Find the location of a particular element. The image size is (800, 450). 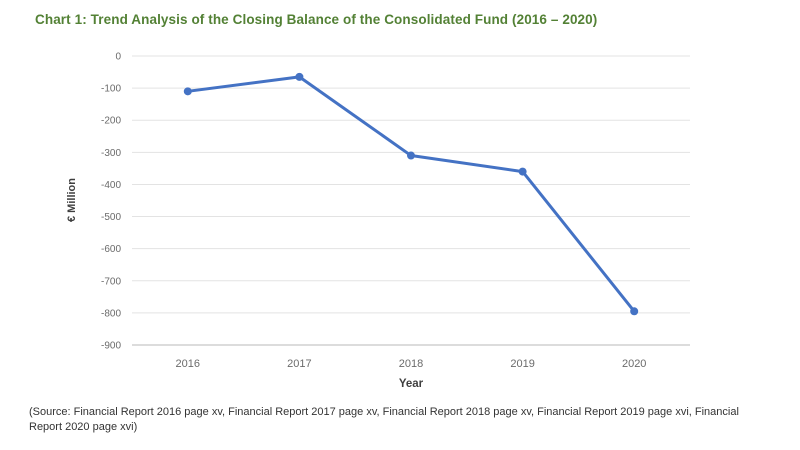

data-point-2019 is located at coordinates (522, 171).